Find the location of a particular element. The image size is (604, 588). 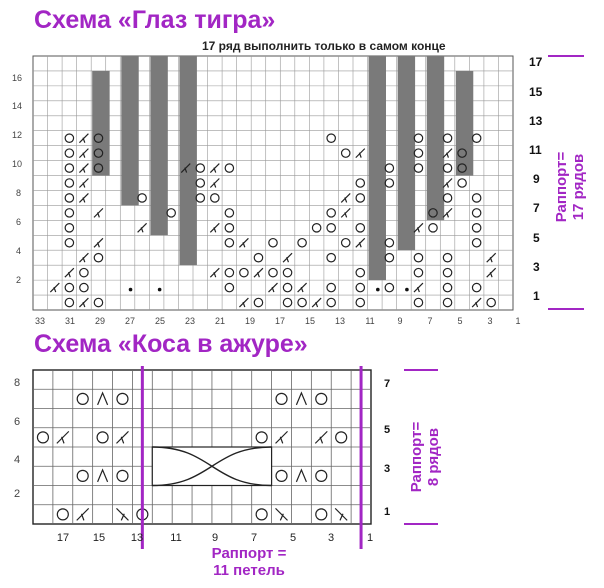

column-number: 23 is located at coordinates (189, 321).